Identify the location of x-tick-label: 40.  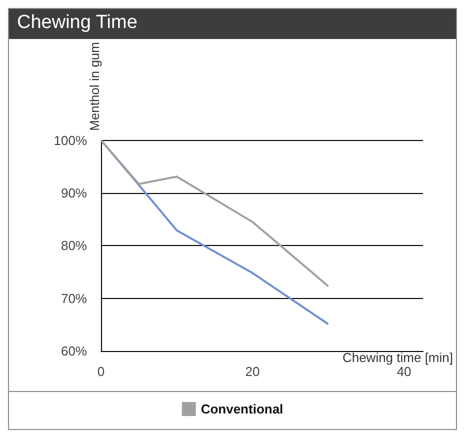
(404, 371).